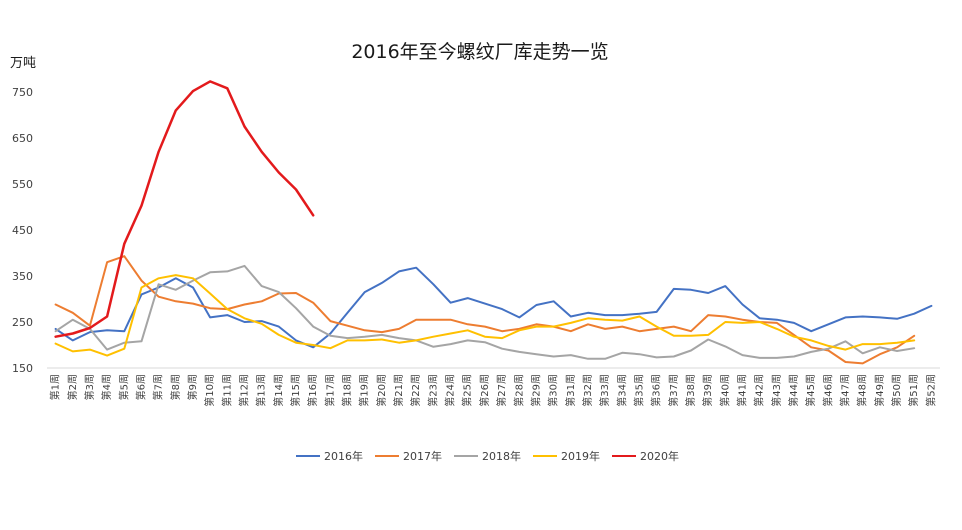 The height and width of the screenshot is (530, 962). I want to click on x-tick-label: 第51周, so click(913, 390).